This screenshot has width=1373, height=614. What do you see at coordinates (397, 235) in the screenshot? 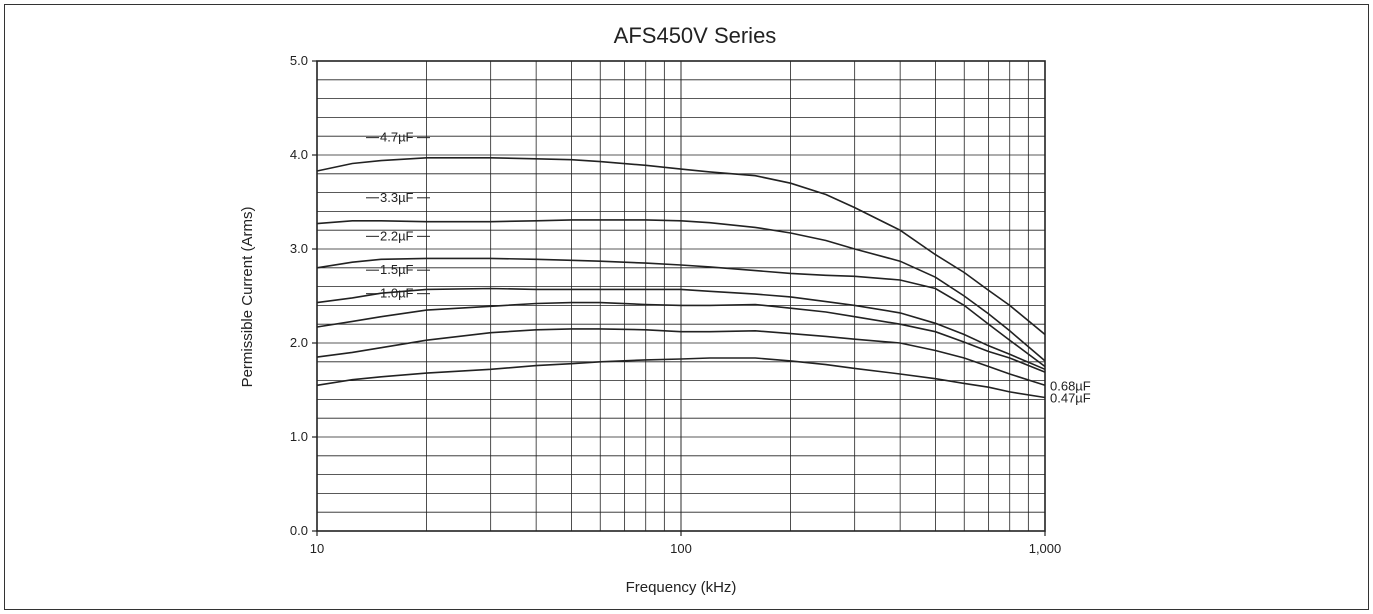
I see `series-label: 2.2µF` at bounding box center [397, 235].